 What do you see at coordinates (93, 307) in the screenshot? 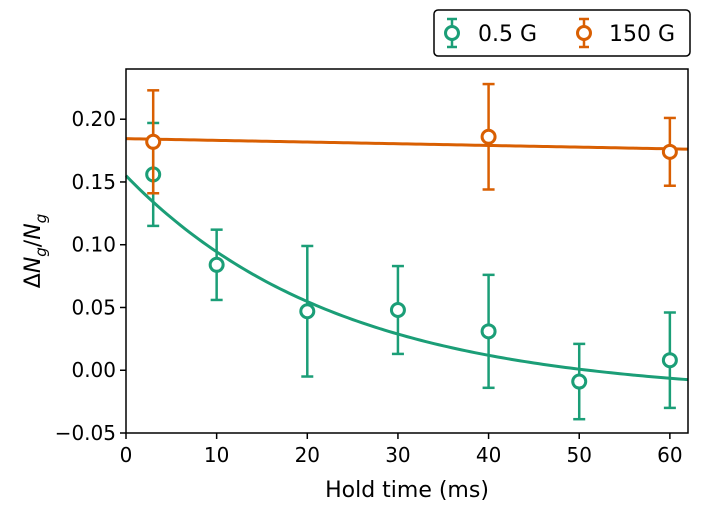
I see `y-tick-label-2: 0.05` at bounding box center [93, 307].